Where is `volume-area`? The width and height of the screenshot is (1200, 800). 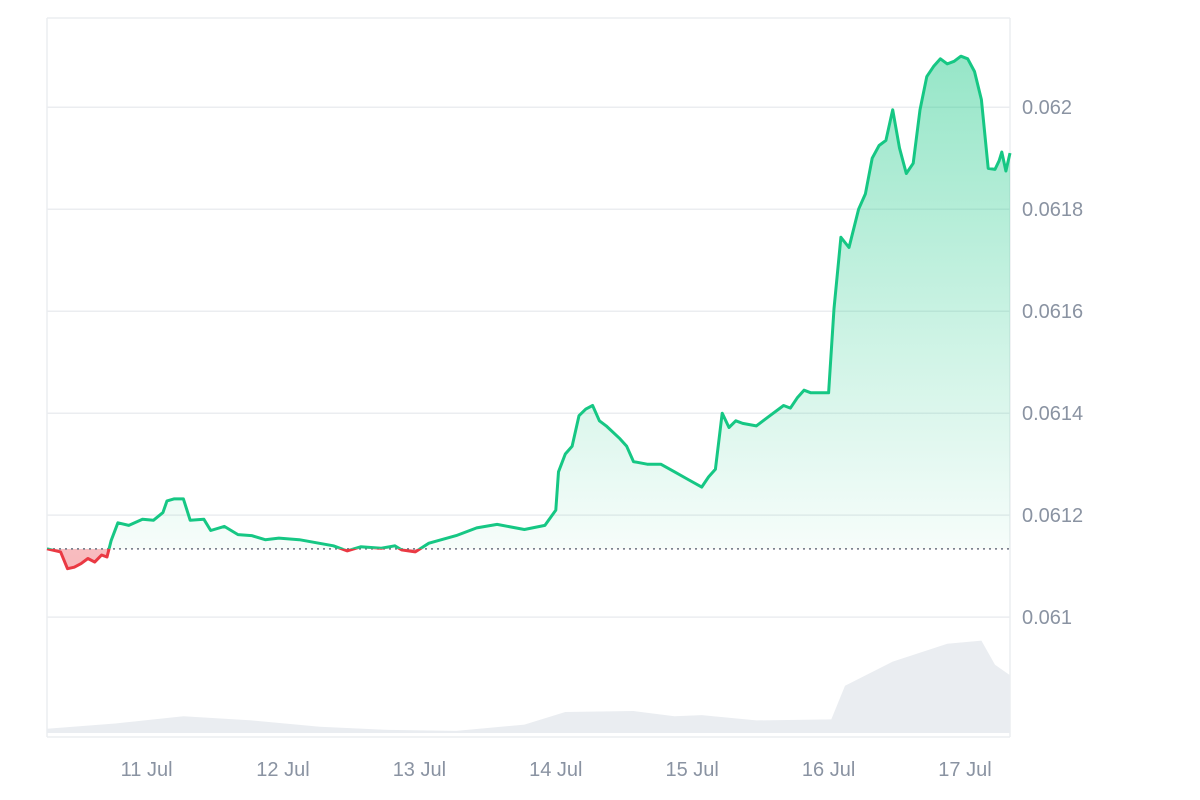
volume-area is located at coordinates (528, 686).